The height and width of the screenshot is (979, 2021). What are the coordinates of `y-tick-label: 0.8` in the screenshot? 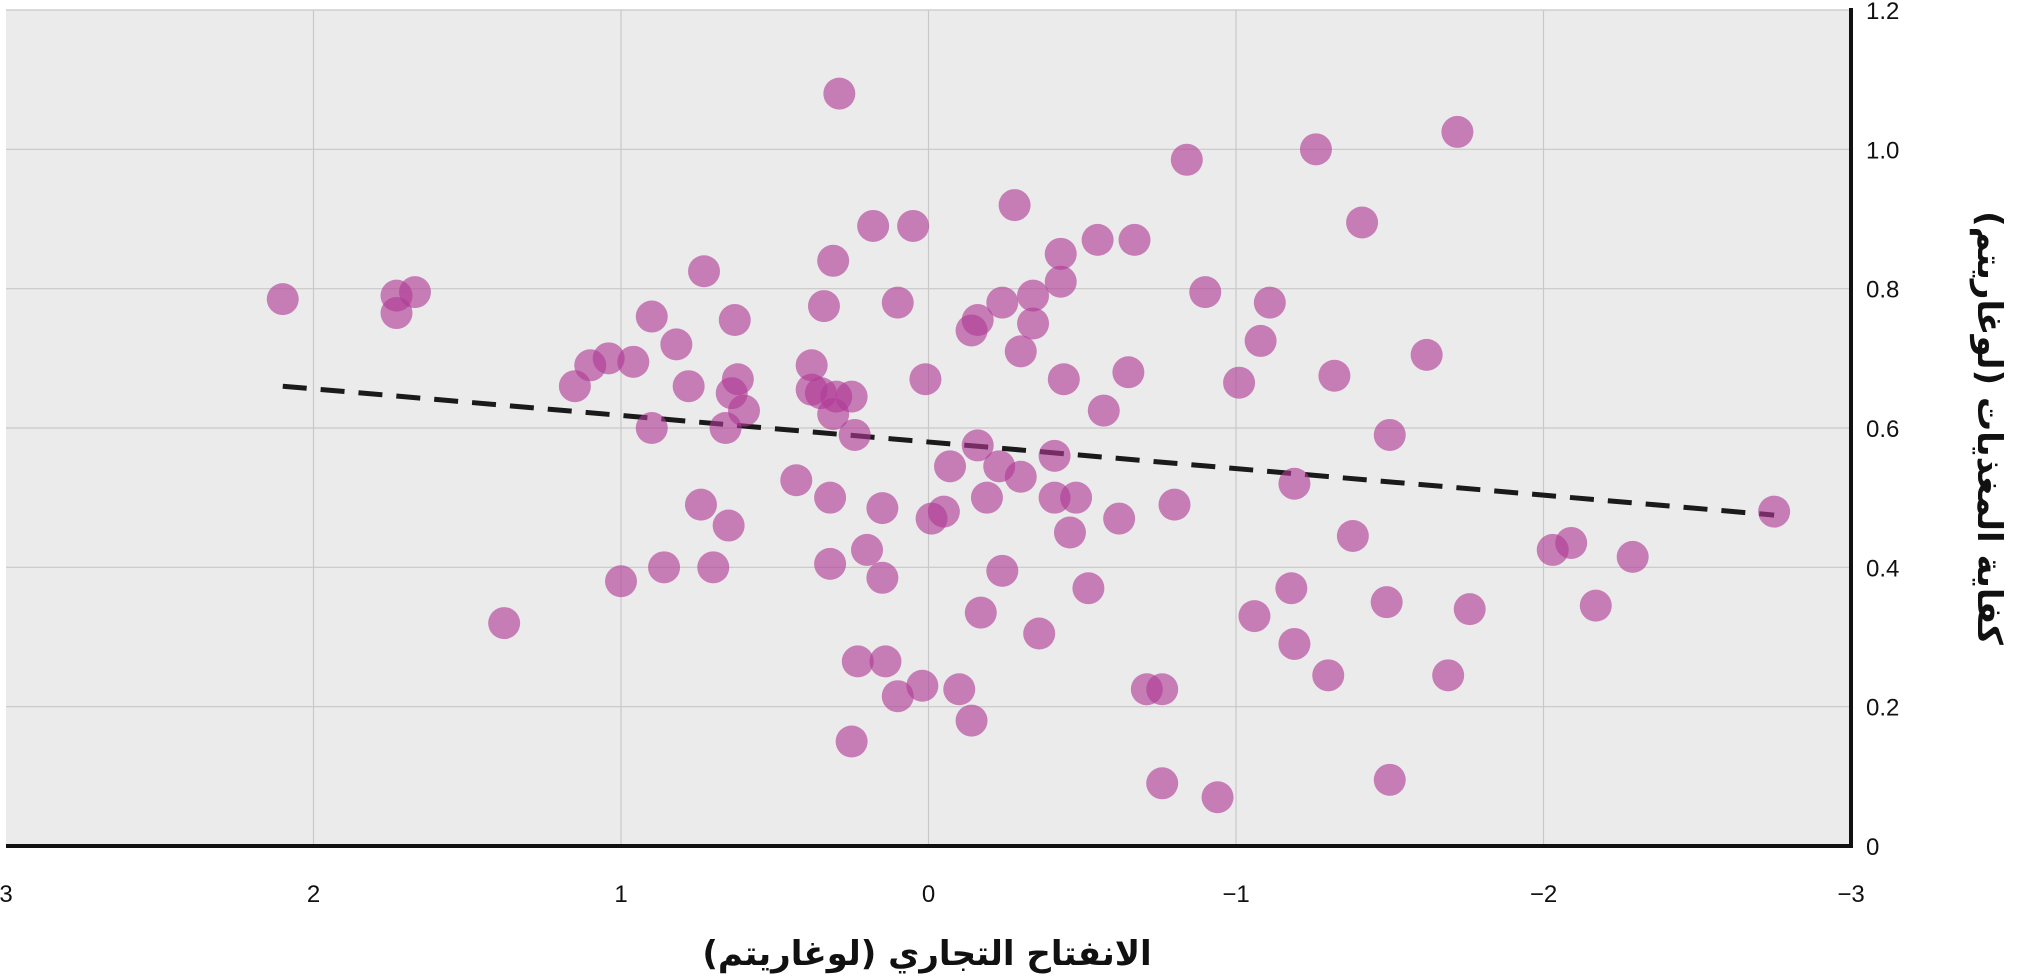 It's located at (1882, 290).